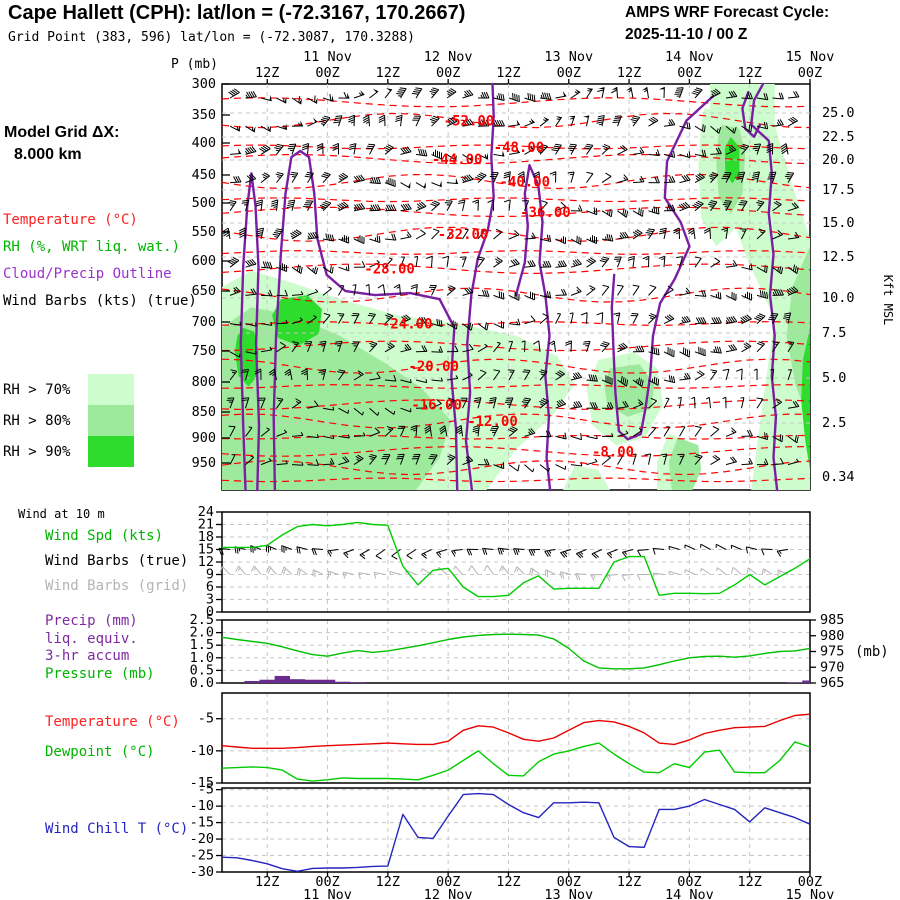  Describe the element at coordinates (210, 600) in the screenshot. I see `svg-text: 3` at that location.